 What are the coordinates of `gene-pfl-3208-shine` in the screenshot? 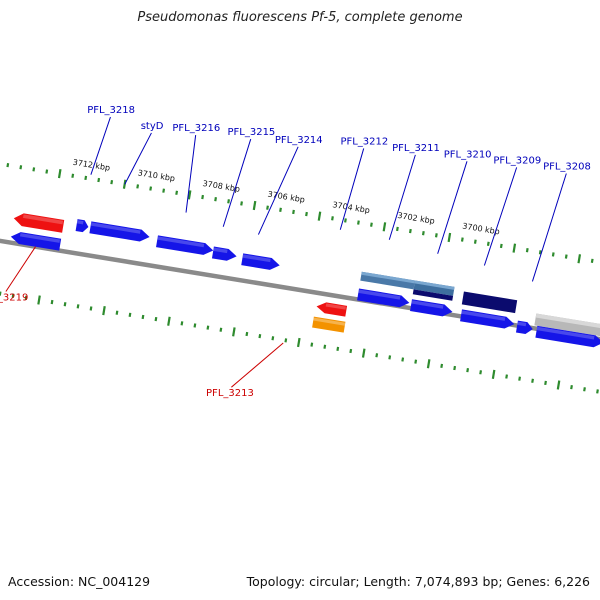 It's located at (565, 333).